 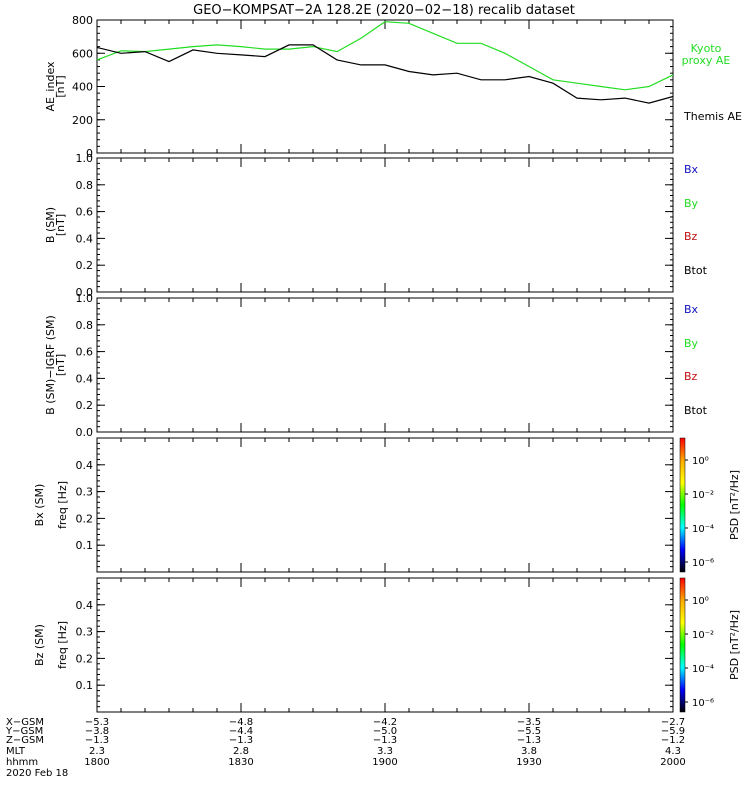 I want to click on y-tick-label: 400, so click(x=82, y=87).